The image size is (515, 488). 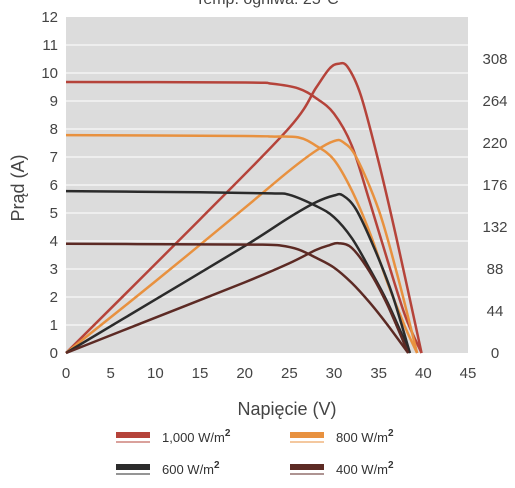 What do you see at coordinates (50, 45) in the screenshot?
I see `y-tick-label-11: 11` at bounding box center [50, 45].